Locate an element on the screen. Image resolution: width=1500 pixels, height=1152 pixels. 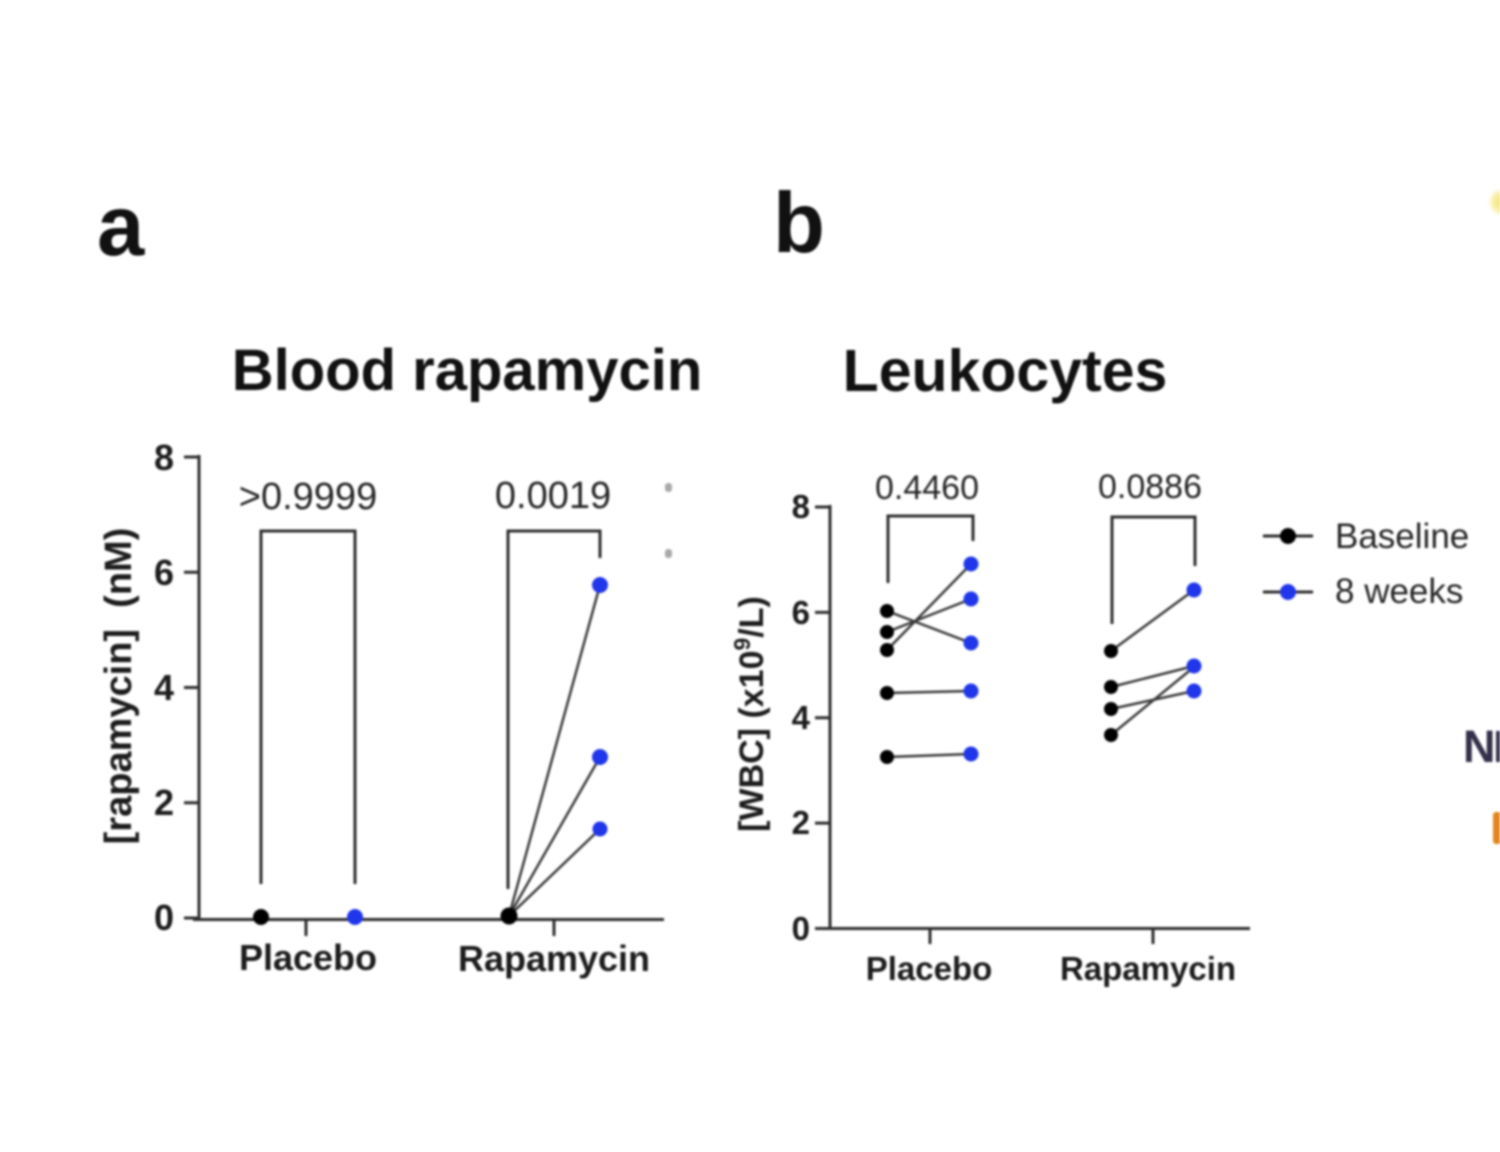
svg-text: [WBC] (x109/L) is located at coordinates (750, 714).